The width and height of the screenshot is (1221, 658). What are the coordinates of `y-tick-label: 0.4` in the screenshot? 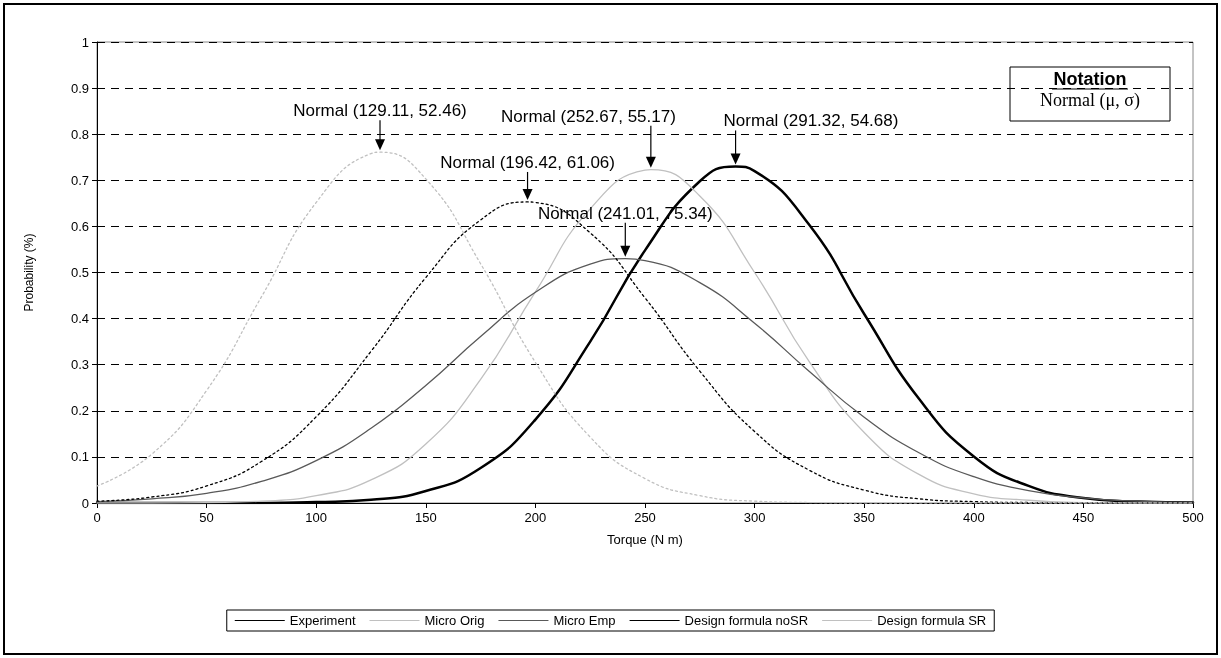 It's located at (79, 319).